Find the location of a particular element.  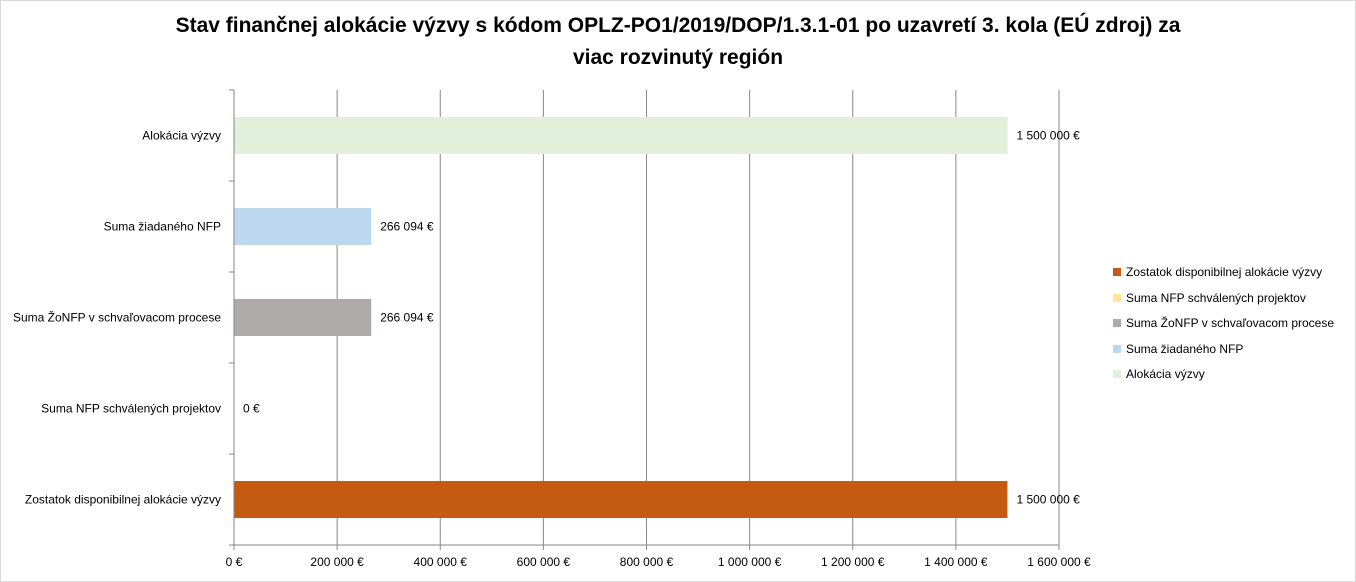

data-label: 0 € is located at coordinates (251, 409).